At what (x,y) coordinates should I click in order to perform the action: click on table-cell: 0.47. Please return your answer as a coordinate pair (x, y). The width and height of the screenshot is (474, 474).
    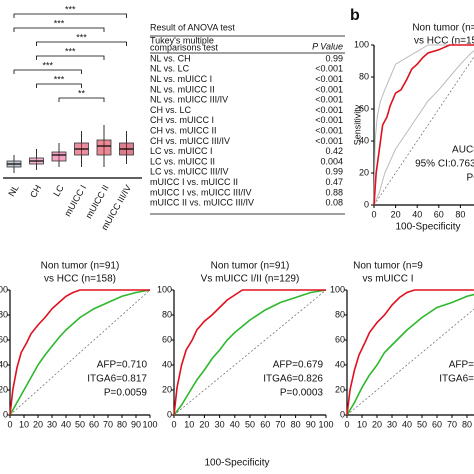
    Looking at the image, I should click on (334, 182).